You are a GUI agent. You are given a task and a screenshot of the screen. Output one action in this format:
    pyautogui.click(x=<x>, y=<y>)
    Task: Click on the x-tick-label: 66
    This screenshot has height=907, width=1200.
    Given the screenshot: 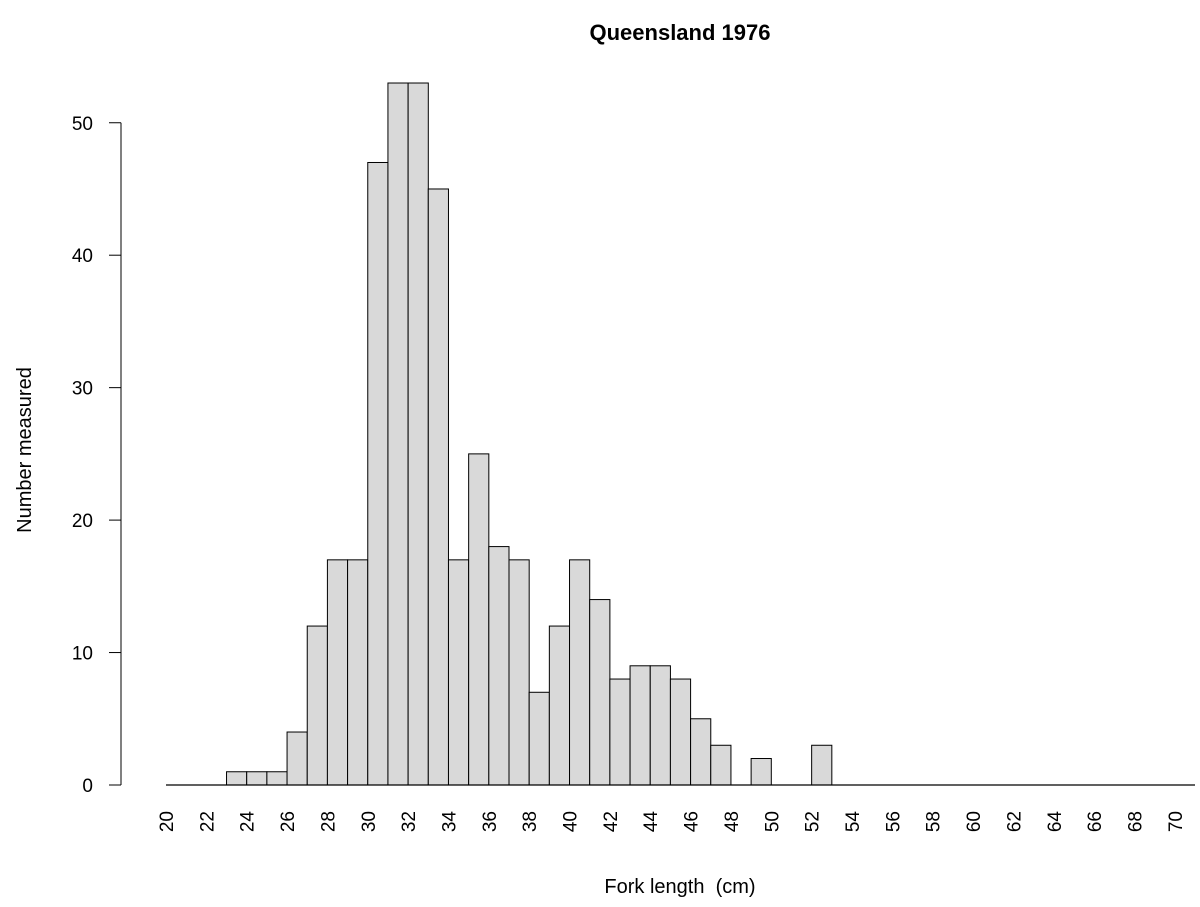 What is the action you would take?
    pyautogui.click(x=1095, y=821)
    